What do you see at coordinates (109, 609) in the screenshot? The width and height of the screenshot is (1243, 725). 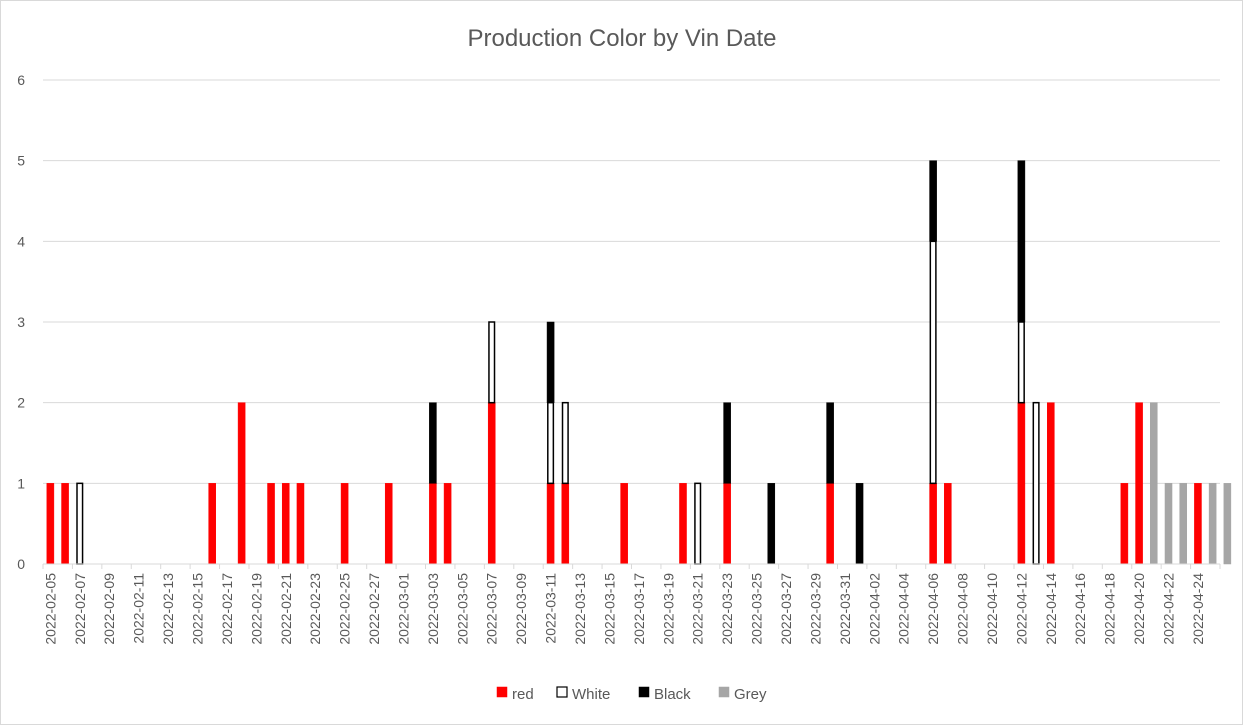 I see `x-tick-label: 2022-02-09` at bounding box center [109, 609].